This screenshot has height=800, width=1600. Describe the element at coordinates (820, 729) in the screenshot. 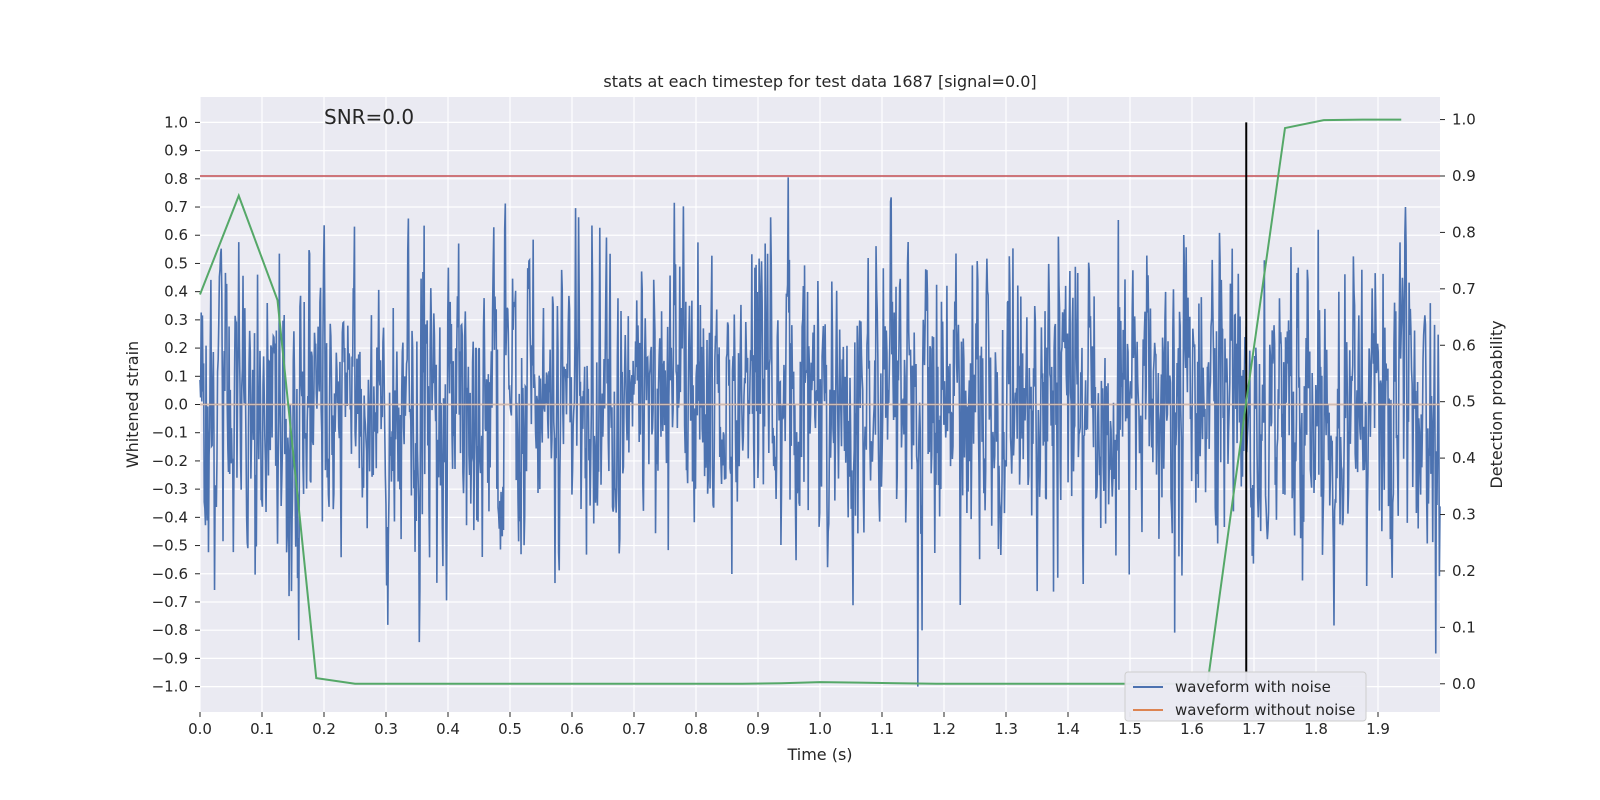

I see `x-tick-label: 1.0` at that location.